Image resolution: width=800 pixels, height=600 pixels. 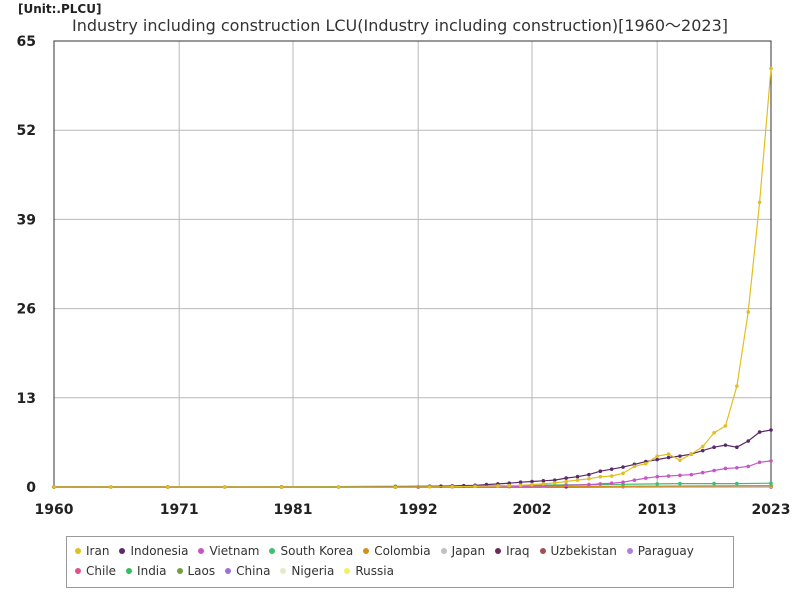 I want to click on legend-label: Japan, so click(x=468, y=551).